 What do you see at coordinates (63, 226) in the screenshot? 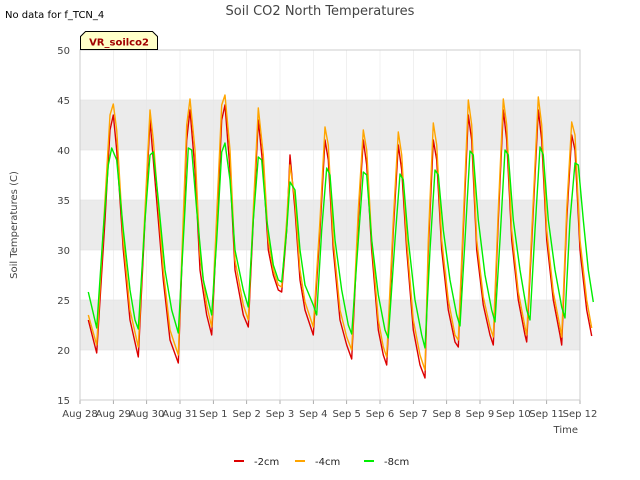
I see `y-tick-labels: 15 20 25 30 35 40 45 50` at bounding box center [63, 226].